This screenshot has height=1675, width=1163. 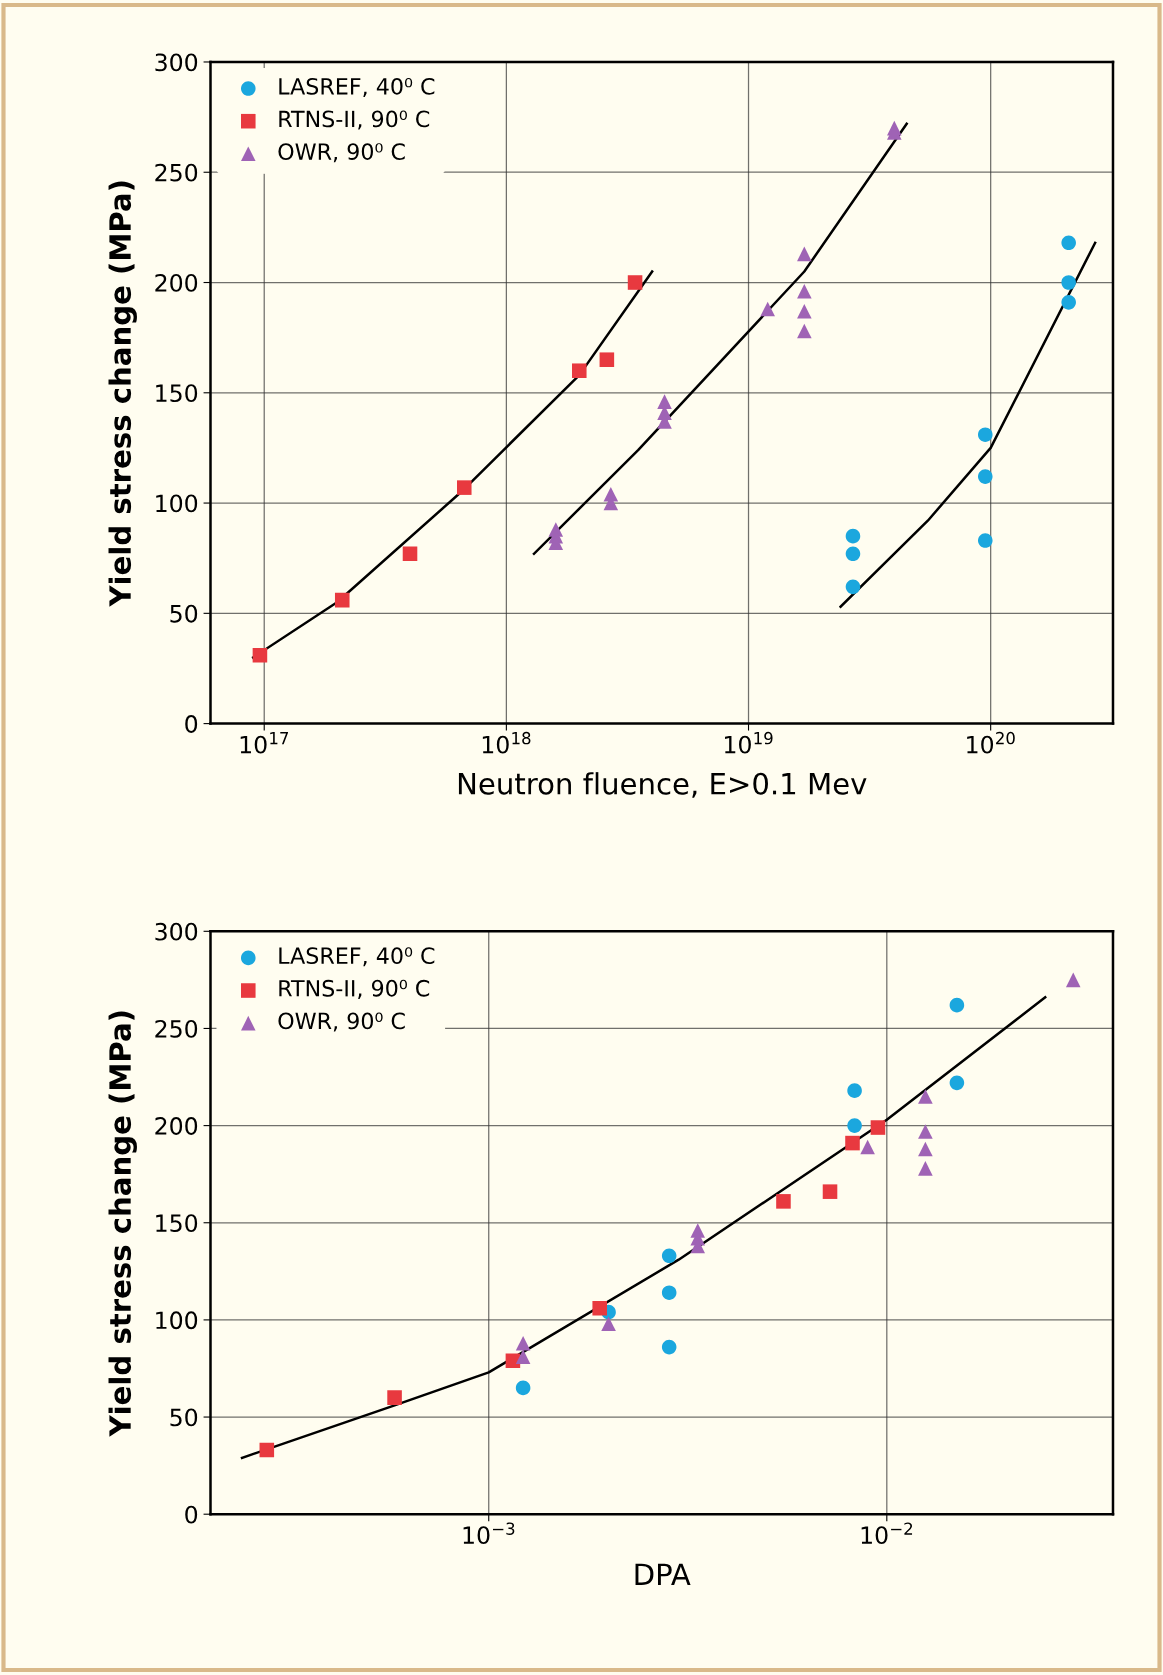 What do you see at coordinates (506, 742) in the screenshot?
I see `x-tick-label: 10$^{18}$` at bounding box center [506, 742].